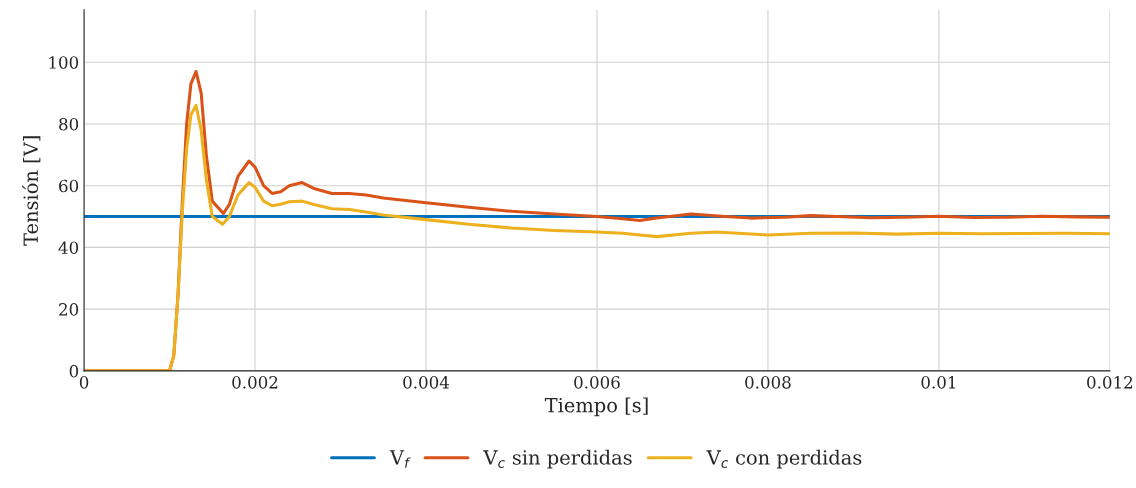  What do you see at coordinates (69, 186) in the screenshot?
I see `y-tick-label: 60` at bounding box center [69, 186].